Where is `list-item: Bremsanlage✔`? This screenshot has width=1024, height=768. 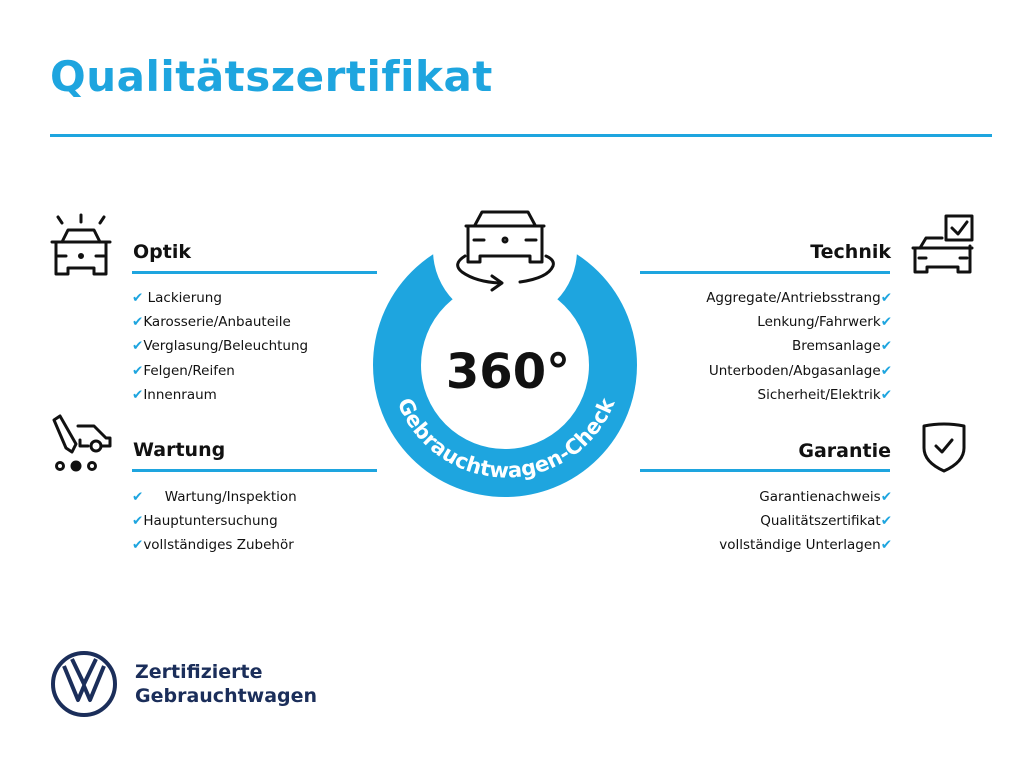 list-item: Bremsanlage✔ is located at coordinates (799, 346).